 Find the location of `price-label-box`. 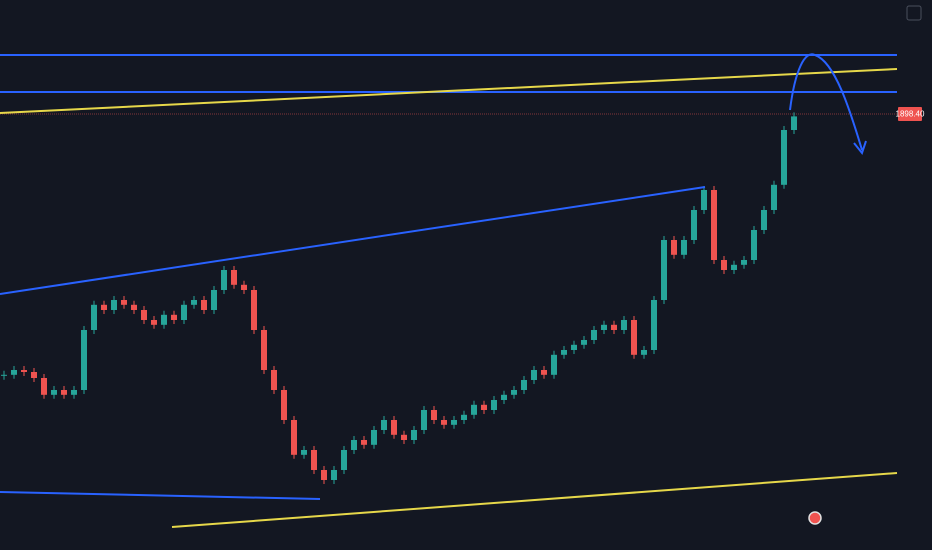

price-label-box is located at coordinates (910, 114).